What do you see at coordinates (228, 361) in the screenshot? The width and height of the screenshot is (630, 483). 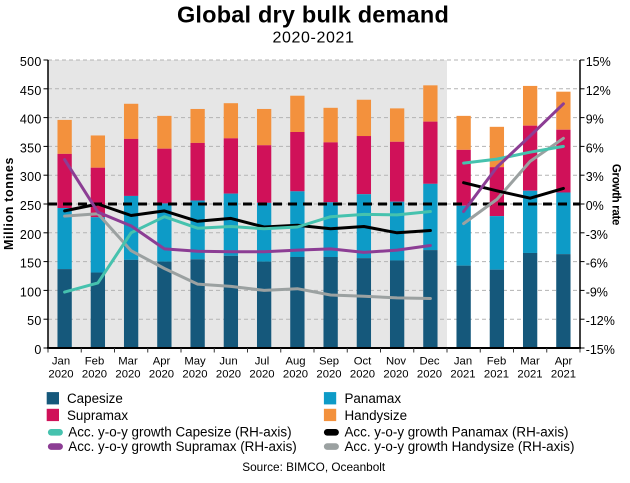 I see `svg-text: Jun` at bounding box center [228, 361].